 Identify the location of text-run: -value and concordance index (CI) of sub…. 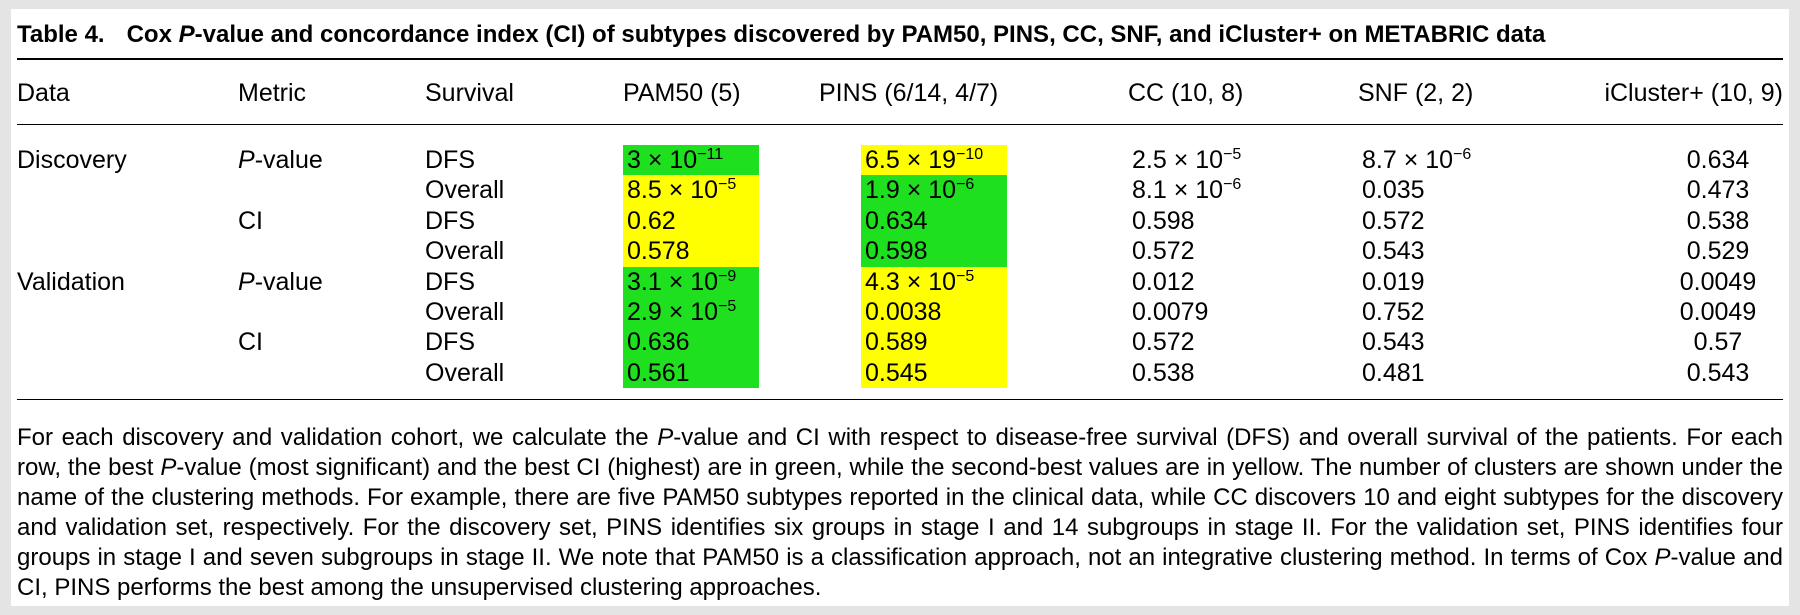
(870, 34).